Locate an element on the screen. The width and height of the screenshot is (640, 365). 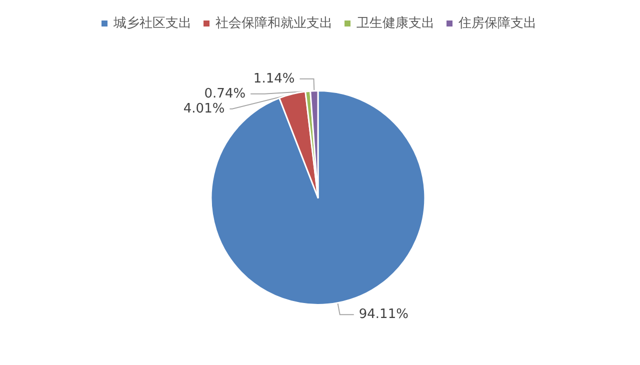
data-label: 0.74% is located at coordinates (225, 94).